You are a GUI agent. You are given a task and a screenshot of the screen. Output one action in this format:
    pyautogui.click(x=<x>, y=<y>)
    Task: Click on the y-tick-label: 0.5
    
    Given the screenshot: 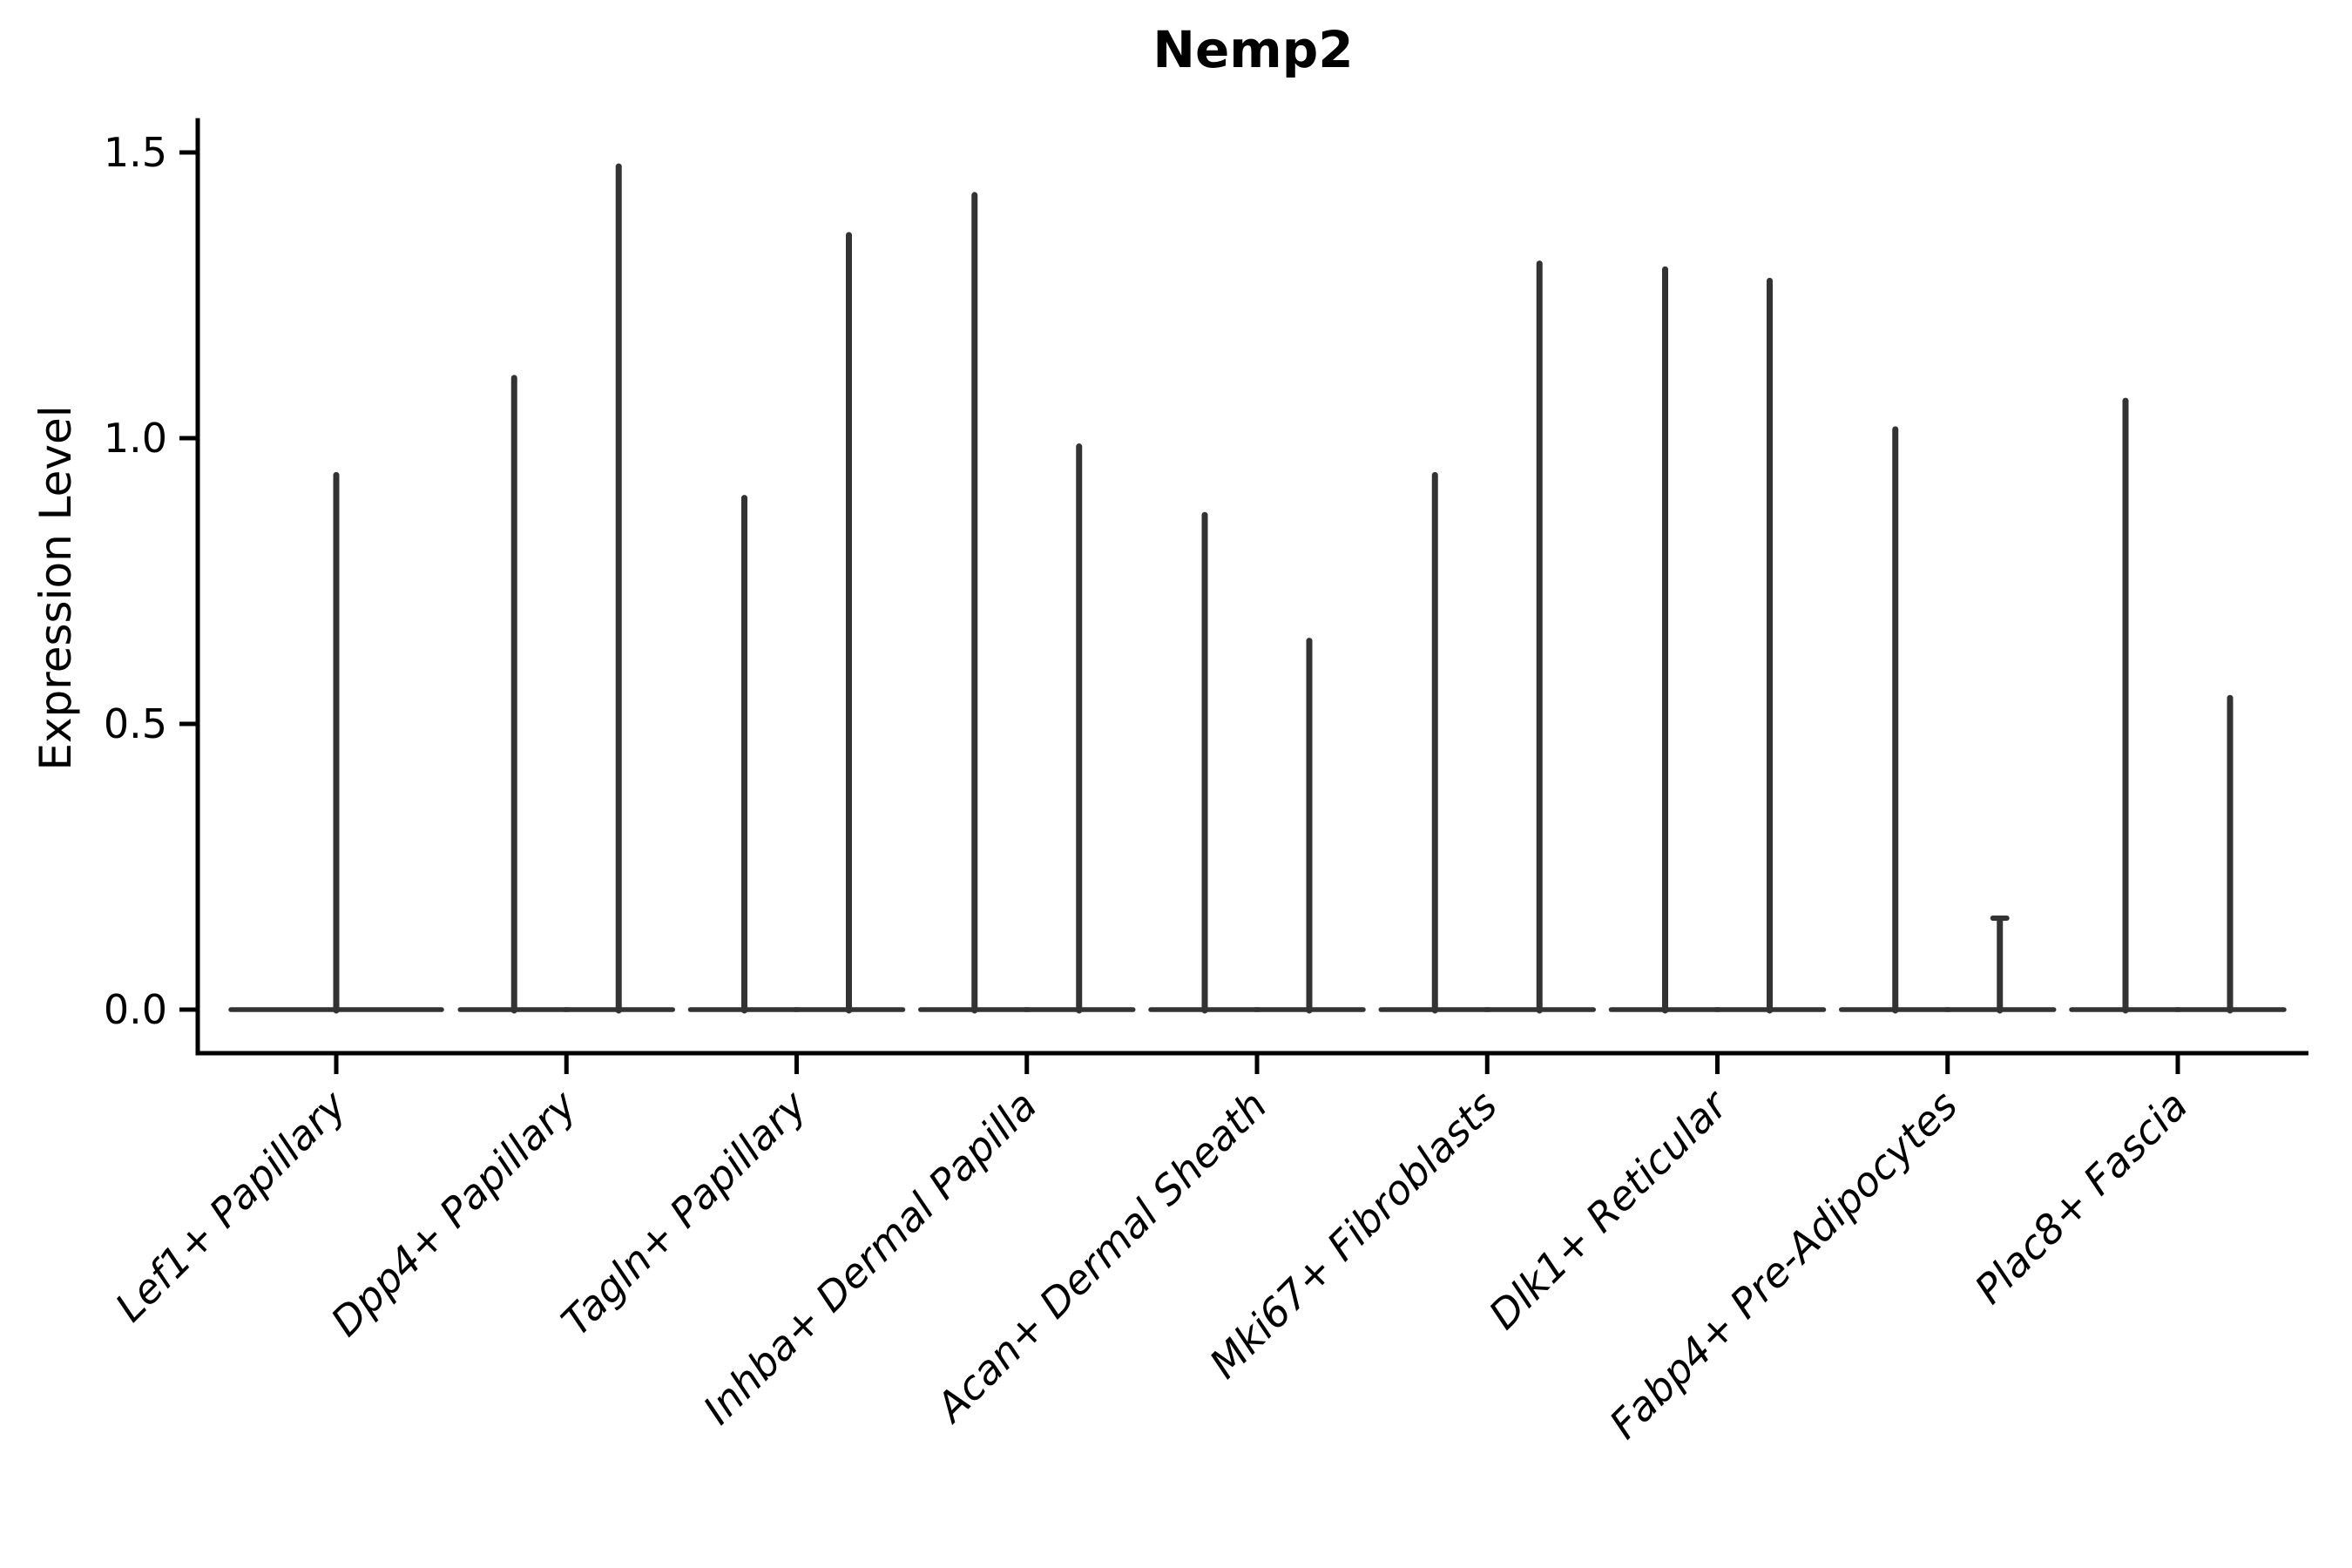 What is the action you would take?
    pyautogui.click(x=135, y=723)
    